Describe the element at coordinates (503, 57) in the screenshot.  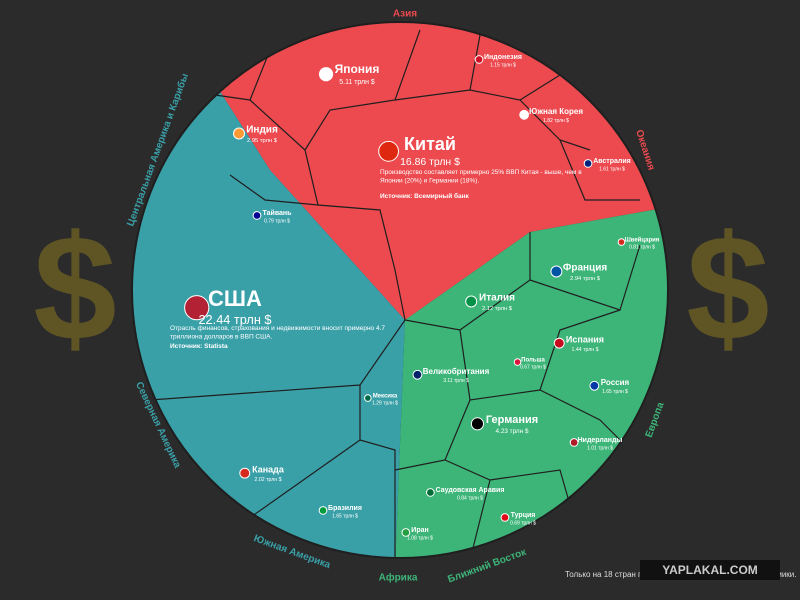
I see `country-name: Индонезия` at that location.